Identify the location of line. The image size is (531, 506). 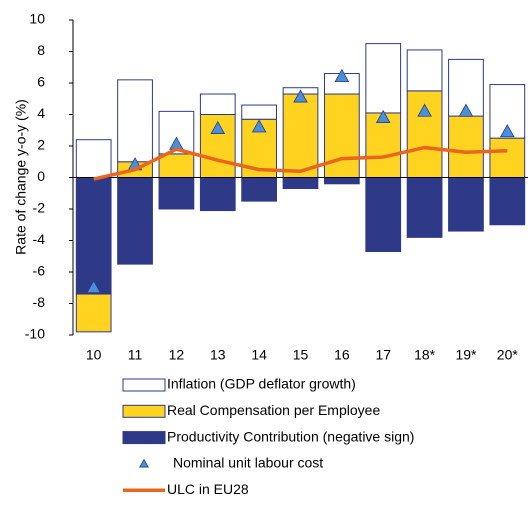
(300, 163).